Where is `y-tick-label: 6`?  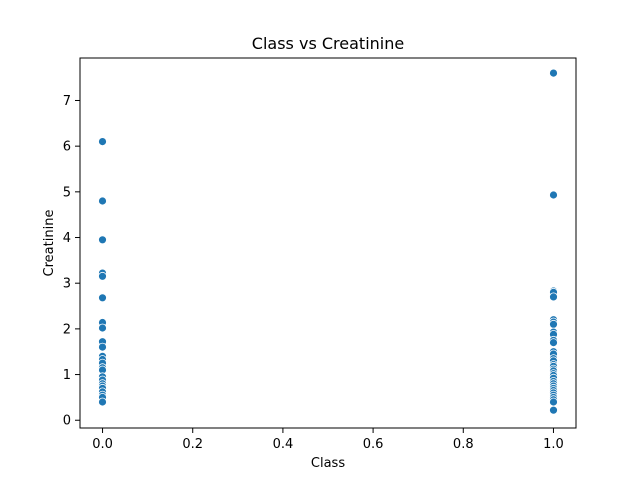 y-tick-label: 6 is located at coordinates (67, 147).